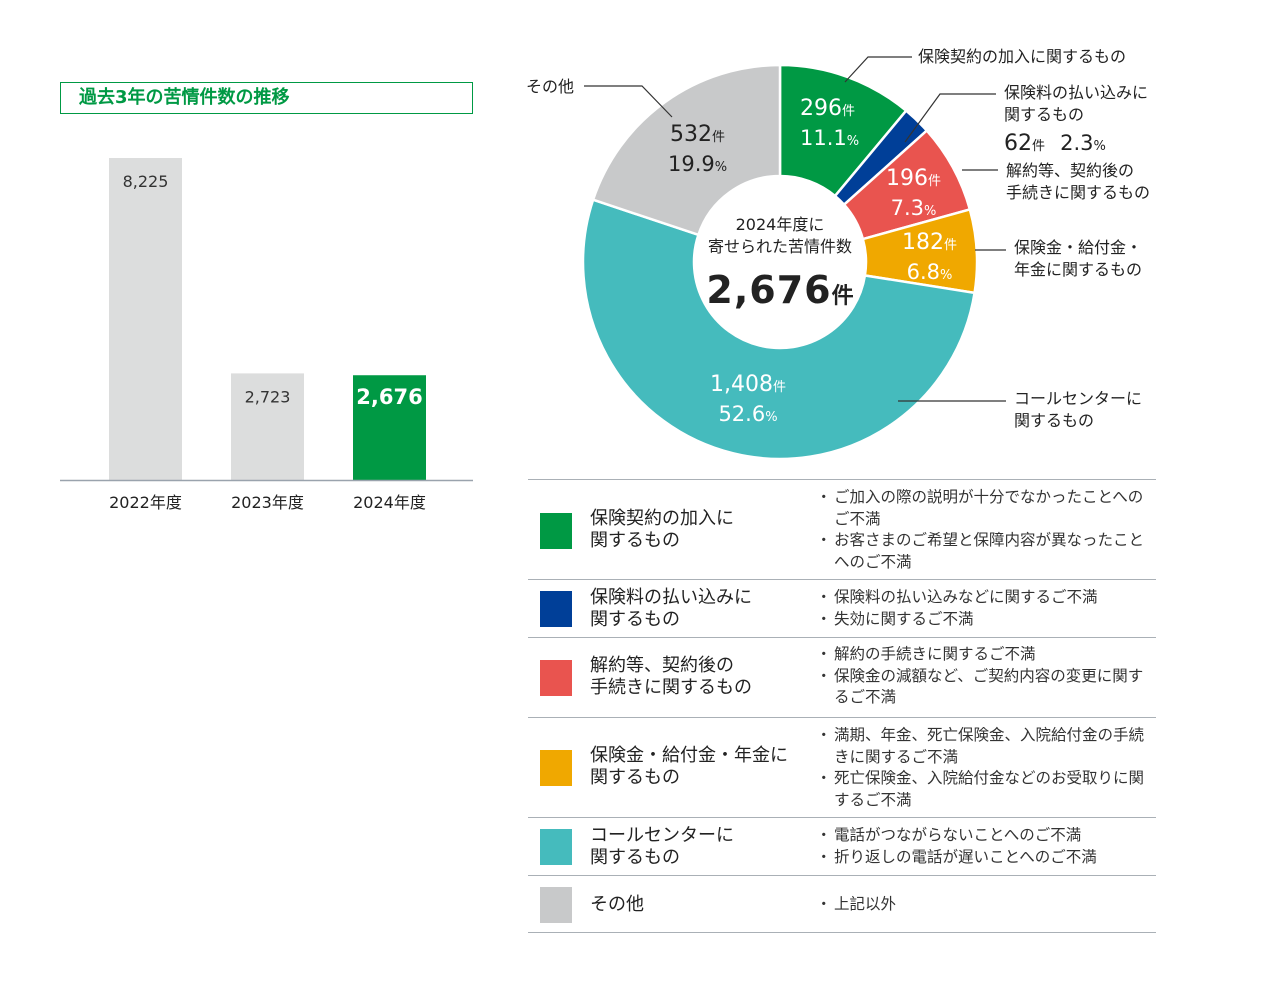  Describe the element at coordinates (267, 426) in the screenshot. I see `bar-2023年度` at that location.